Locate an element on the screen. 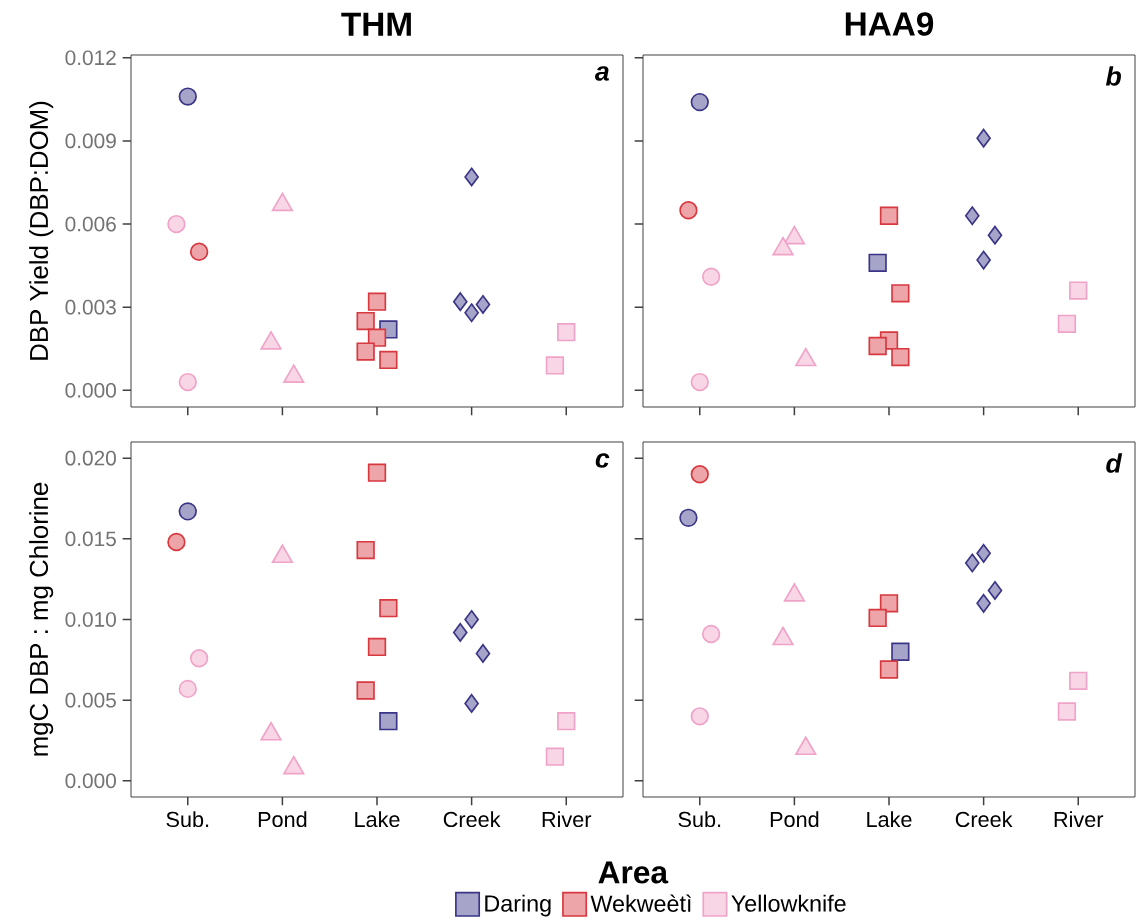  y-tick-label: 0.010 is located at coordinates (90, 619).